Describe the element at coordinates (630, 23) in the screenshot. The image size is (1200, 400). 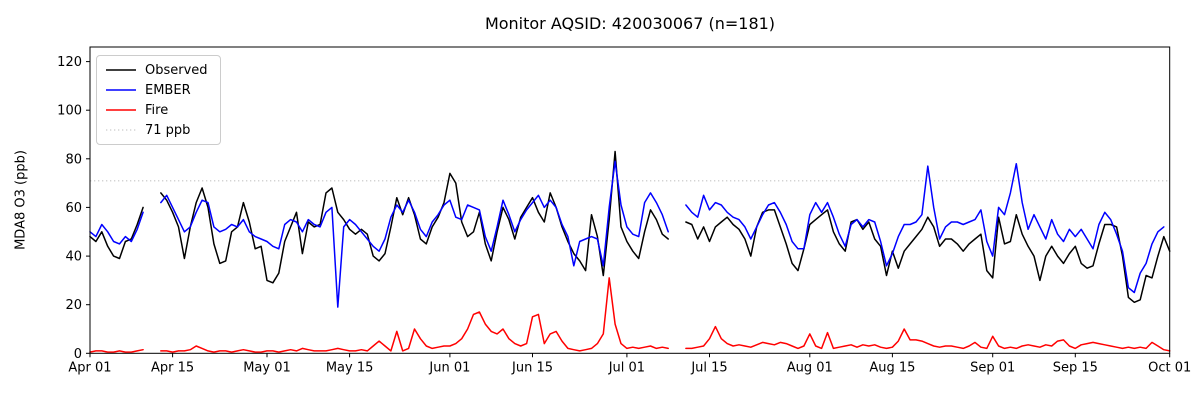
I see `chart-title: Monitor AQSID: 420030067 (n=181)` at that location.